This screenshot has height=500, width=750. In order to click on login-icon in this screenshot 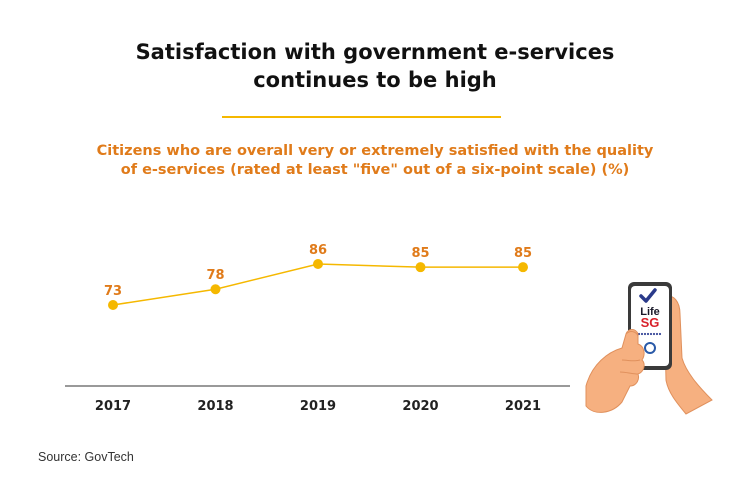, I will do `click(650, 348)`.